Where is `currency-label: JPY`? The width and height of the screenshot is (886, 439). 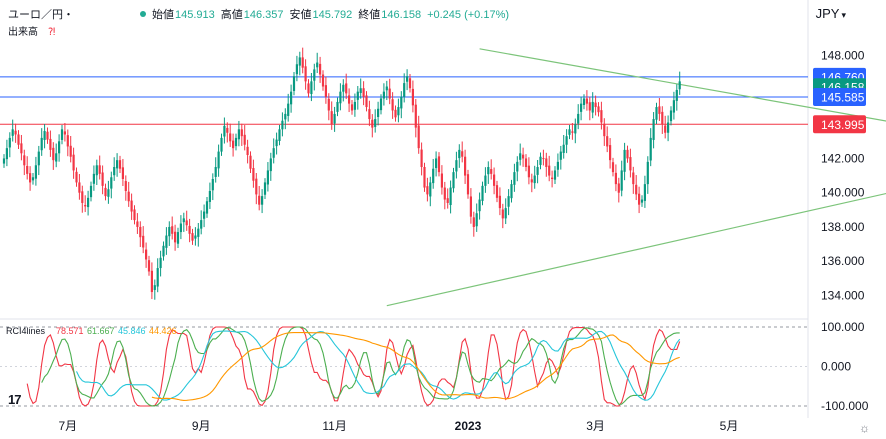 currency-label: JPY is located at coordinates (827, 13).